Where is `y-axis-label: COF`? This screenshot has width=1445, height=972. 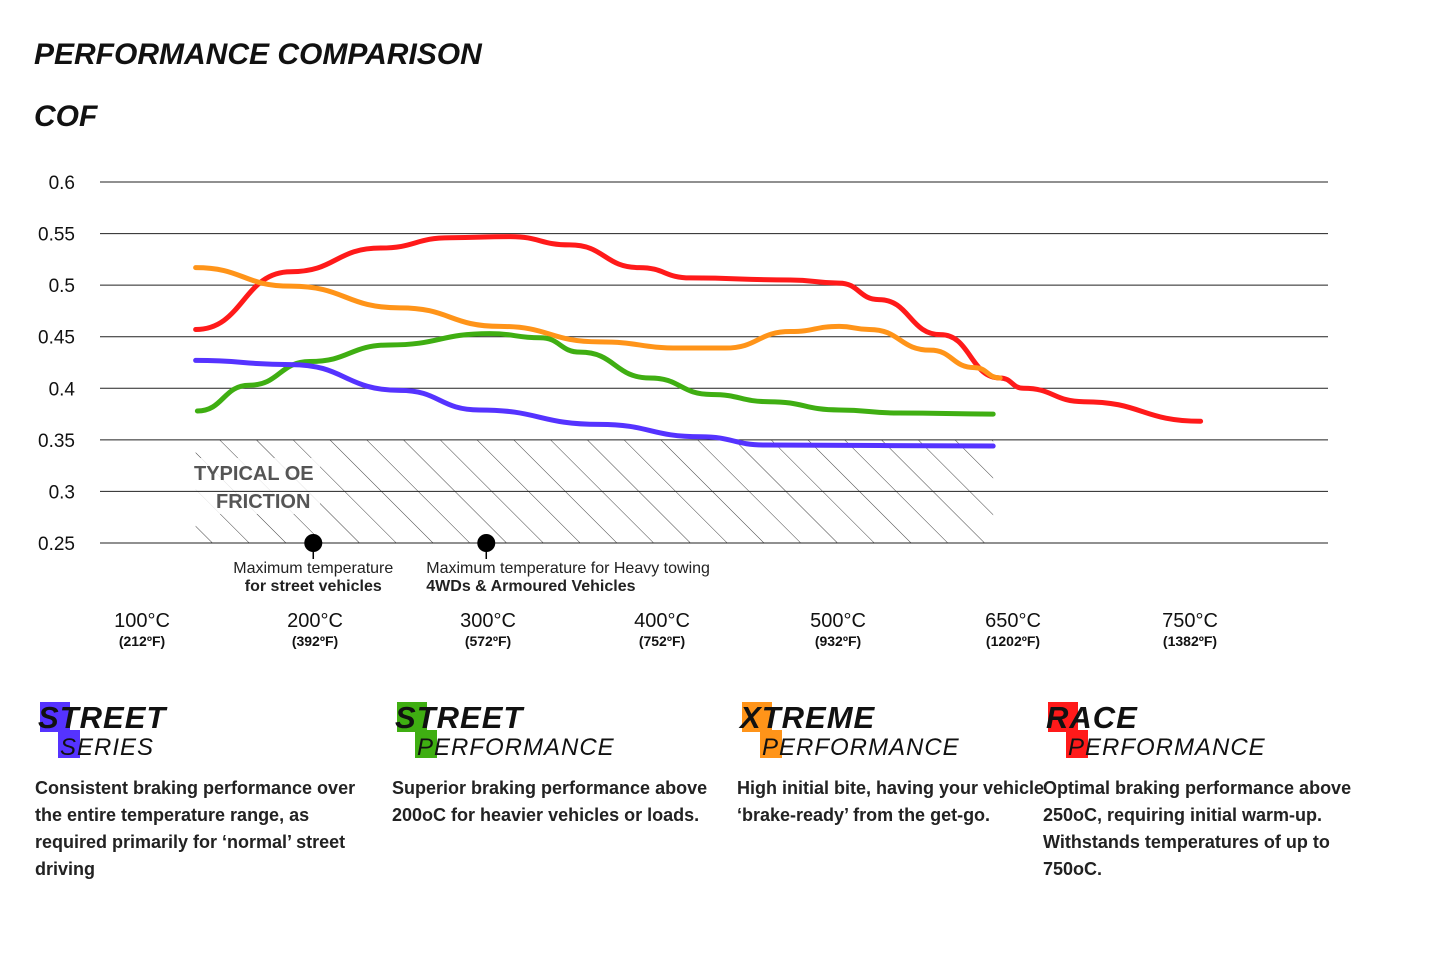 y-axis-label: COF is located at coordinates (66, 116).